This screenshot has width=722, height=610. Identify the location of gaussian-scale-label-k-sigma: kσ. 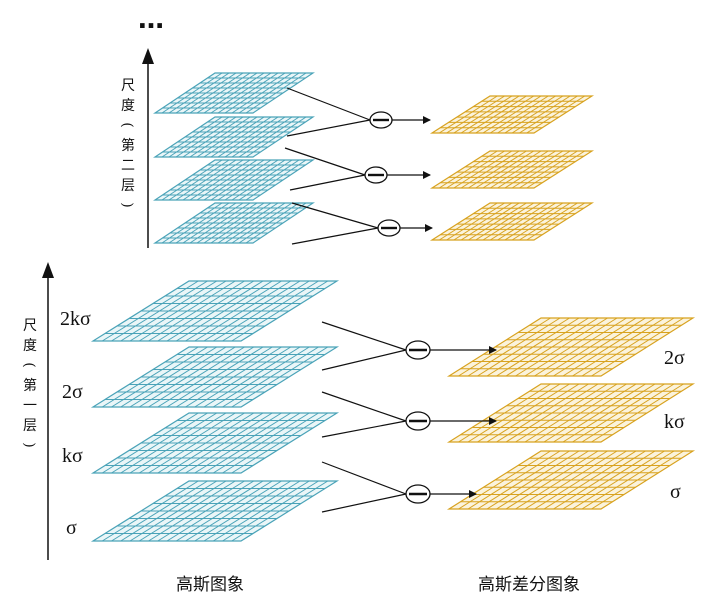
(72, 456).